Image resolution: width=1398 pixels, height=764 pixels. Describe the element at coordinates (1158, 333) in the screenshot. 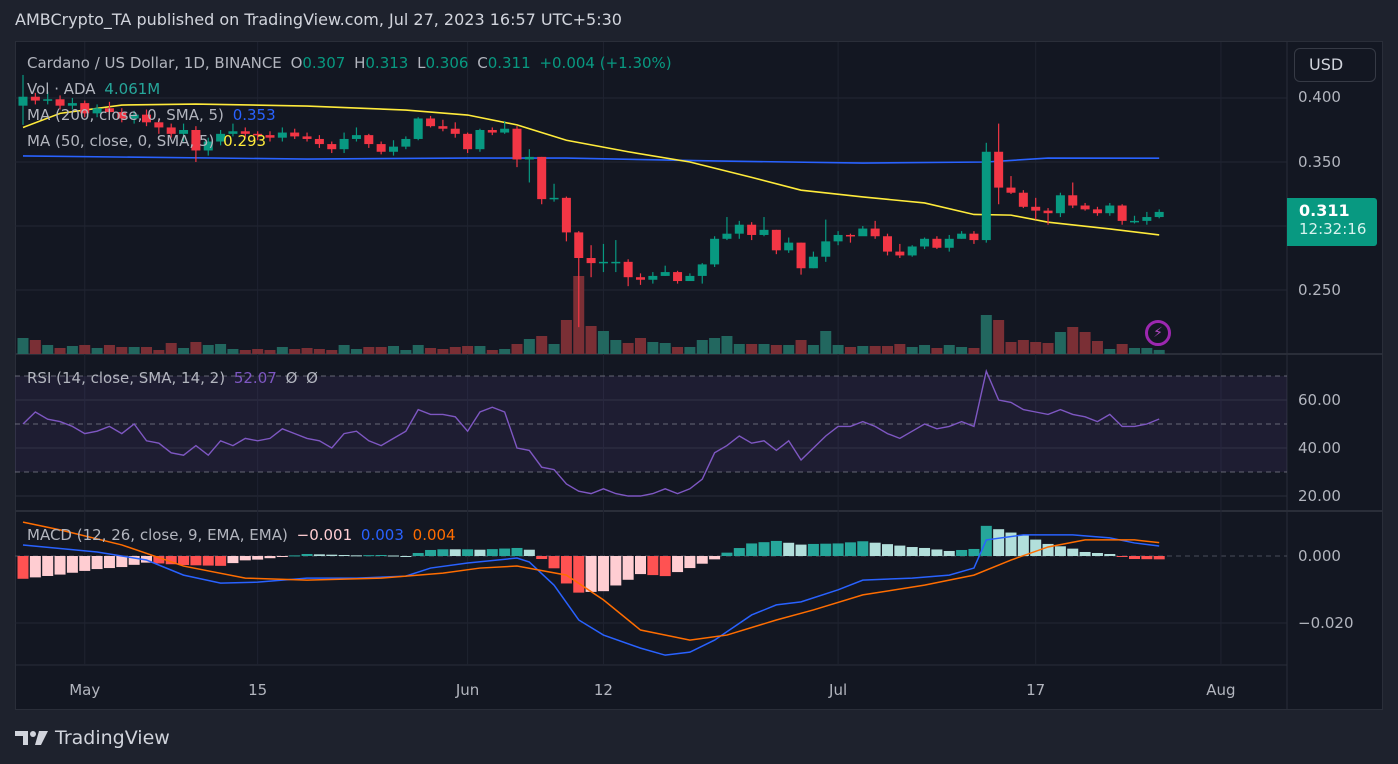

I see `lightning-icon: ⚡` at that location.